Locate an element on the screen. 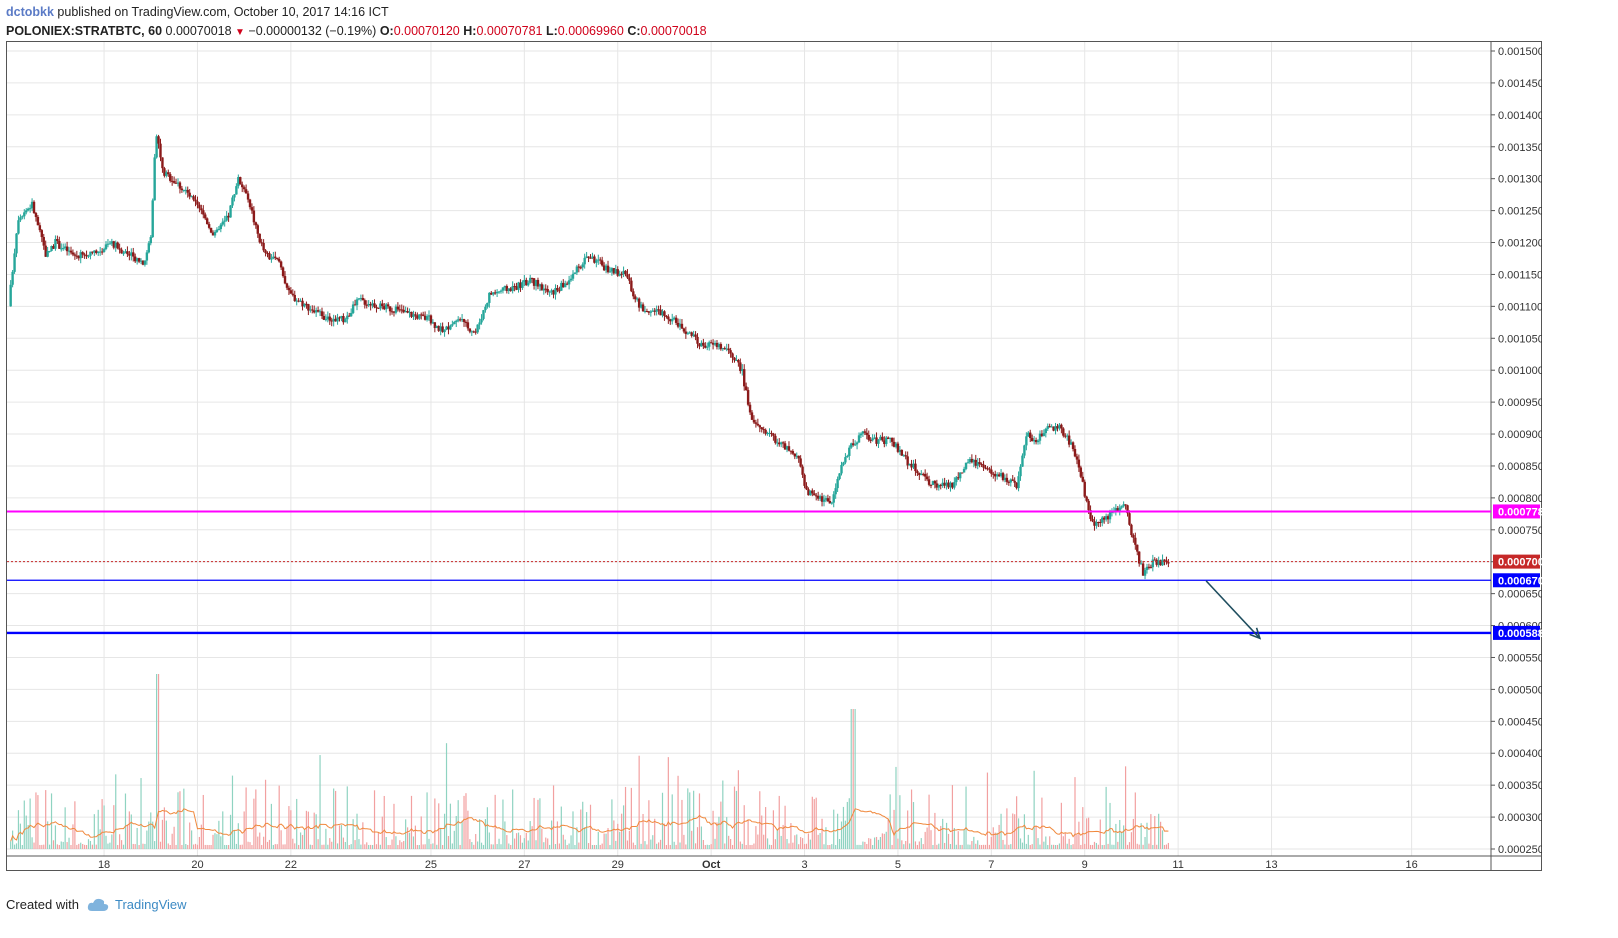  author-link: dctobkk is located at coordinates (30, 12).